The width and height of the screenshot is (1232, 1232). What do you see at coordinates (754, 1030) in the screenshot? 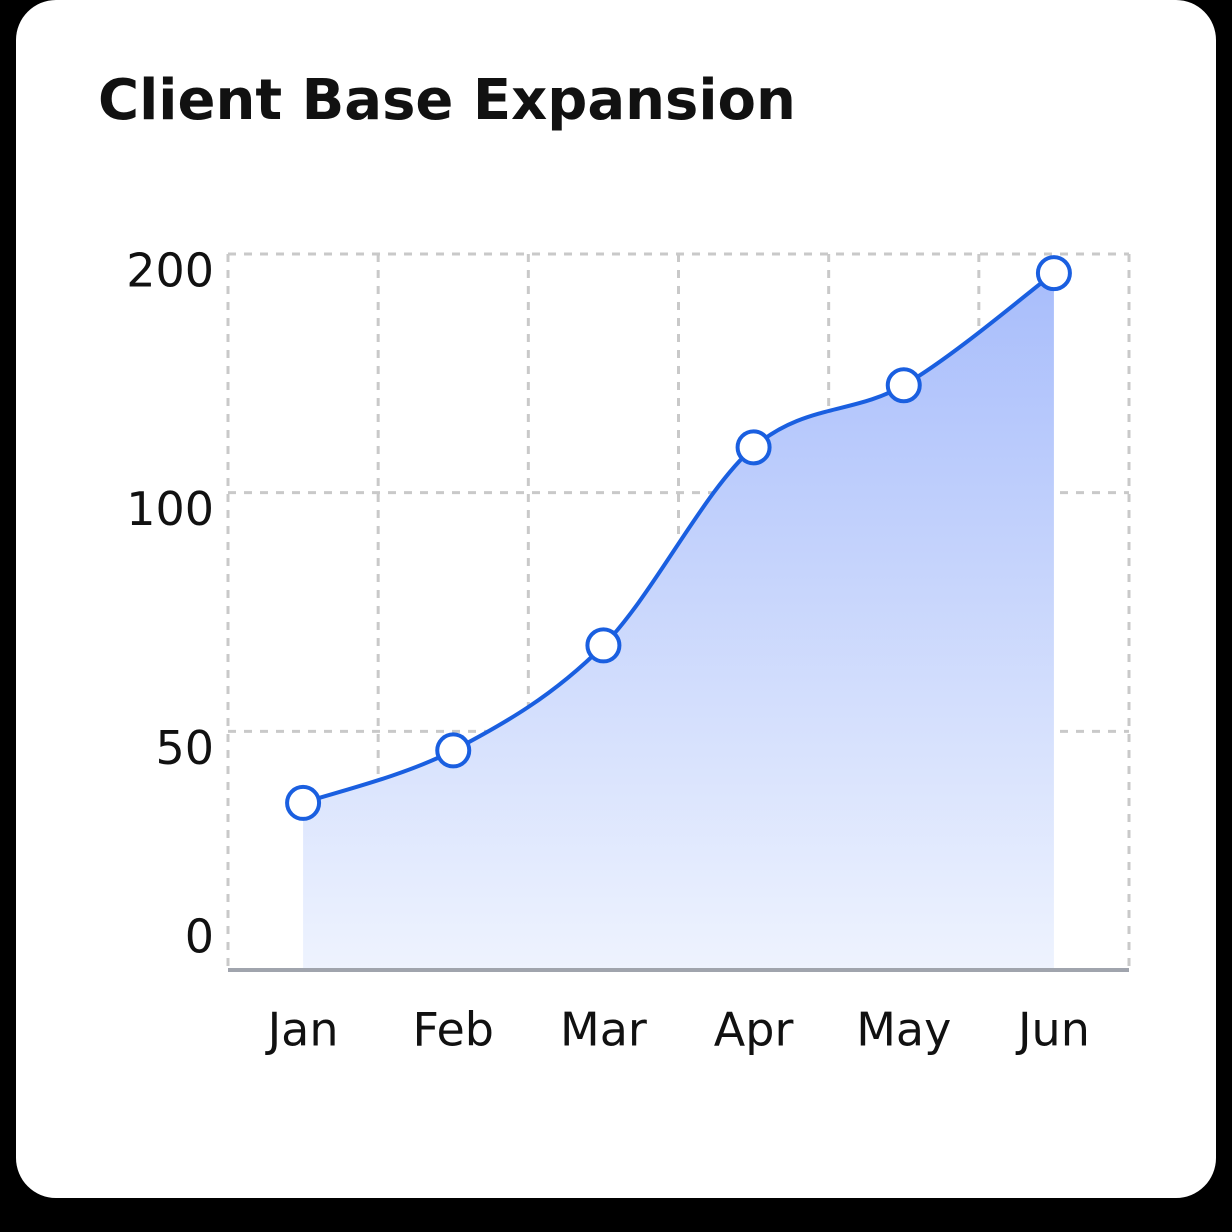
I see `x-tick-label: Apr` at bounding box center [754, 1030].